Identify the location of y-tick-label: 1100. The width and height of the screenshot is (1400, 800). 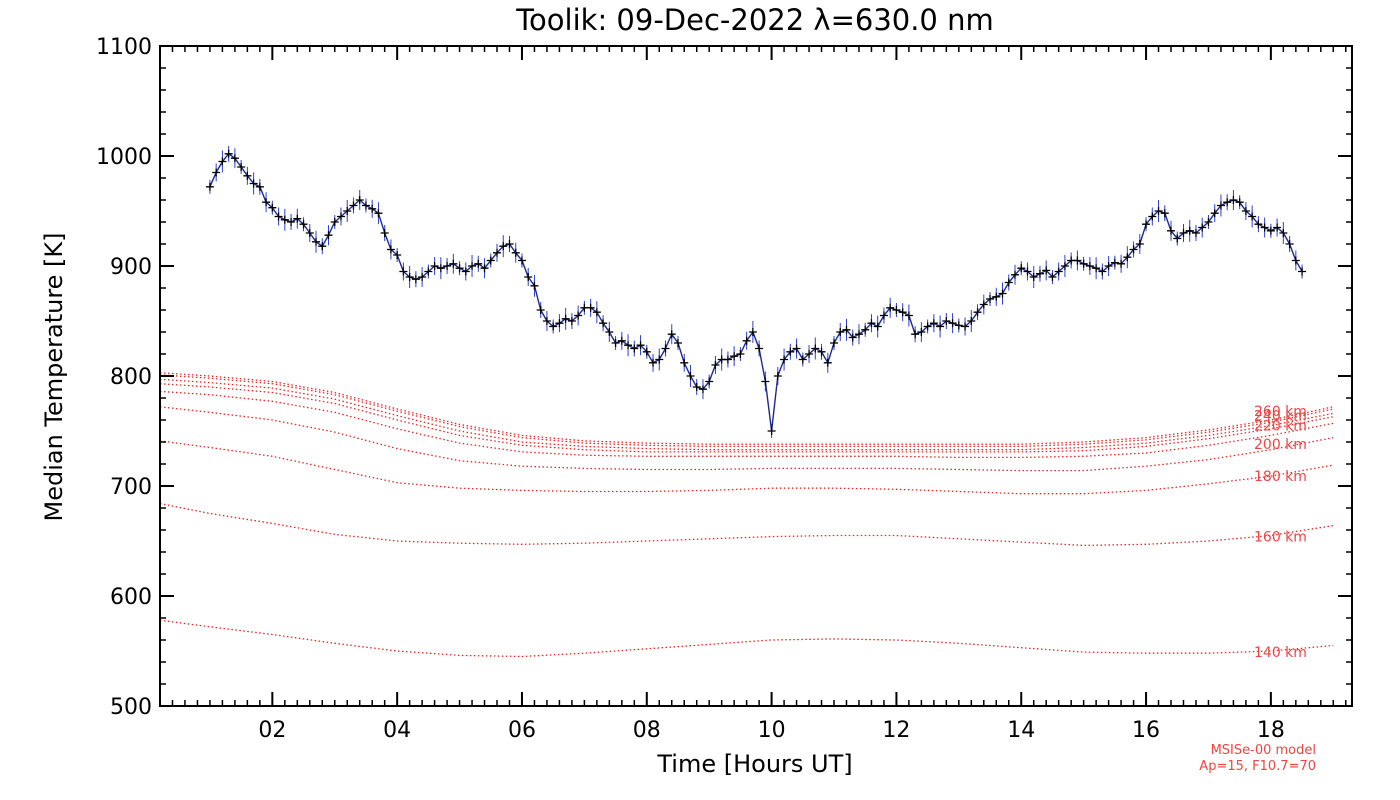
(124, 47).